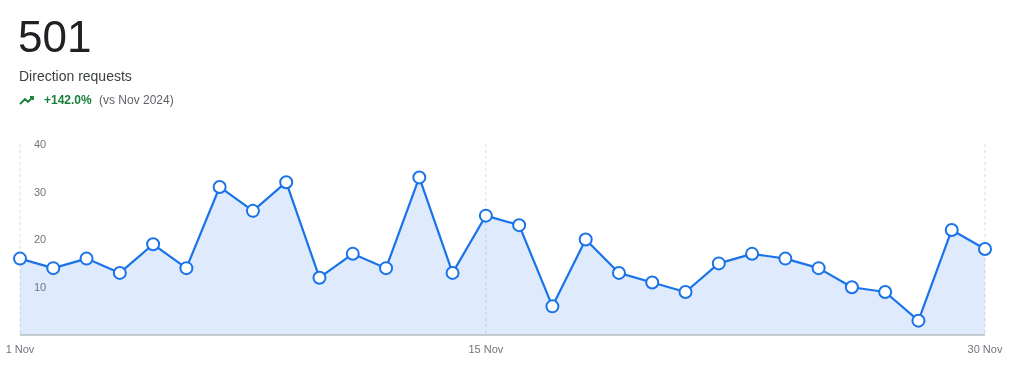 This screenshot has width=1024, height=378. Describe the element at coordinates (40, 287) in the screenshot. I see `y-tick-label: 10` at that location.